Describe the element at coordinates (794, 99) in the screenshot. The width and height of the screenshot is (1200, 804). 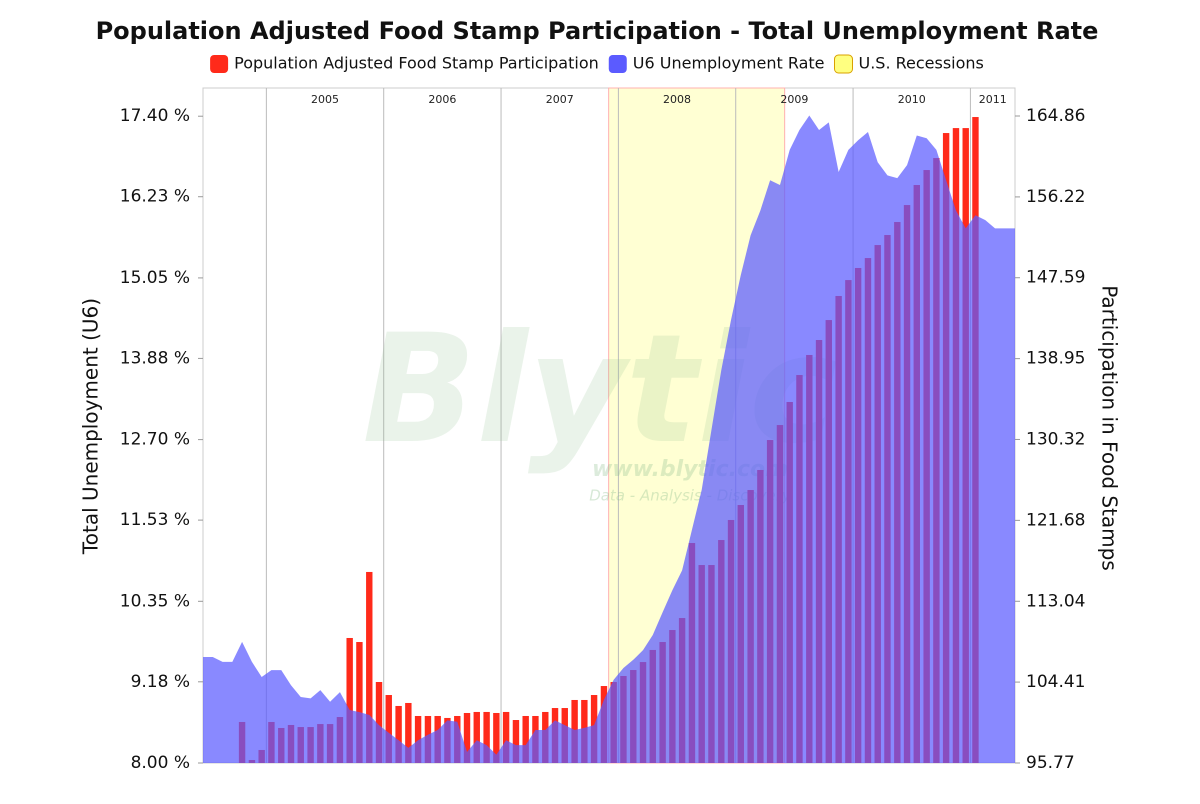
I see `x-tick-label: 2009` at that location.